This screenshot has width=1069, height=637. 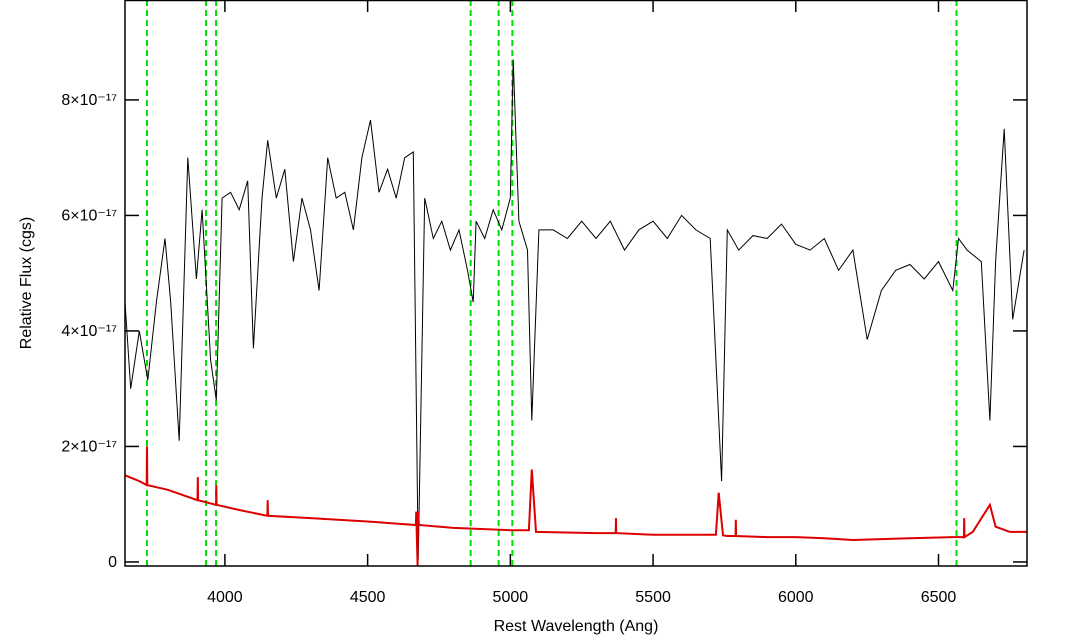 I want to click on y-tick-label: 0, so click(x=112, y=562).